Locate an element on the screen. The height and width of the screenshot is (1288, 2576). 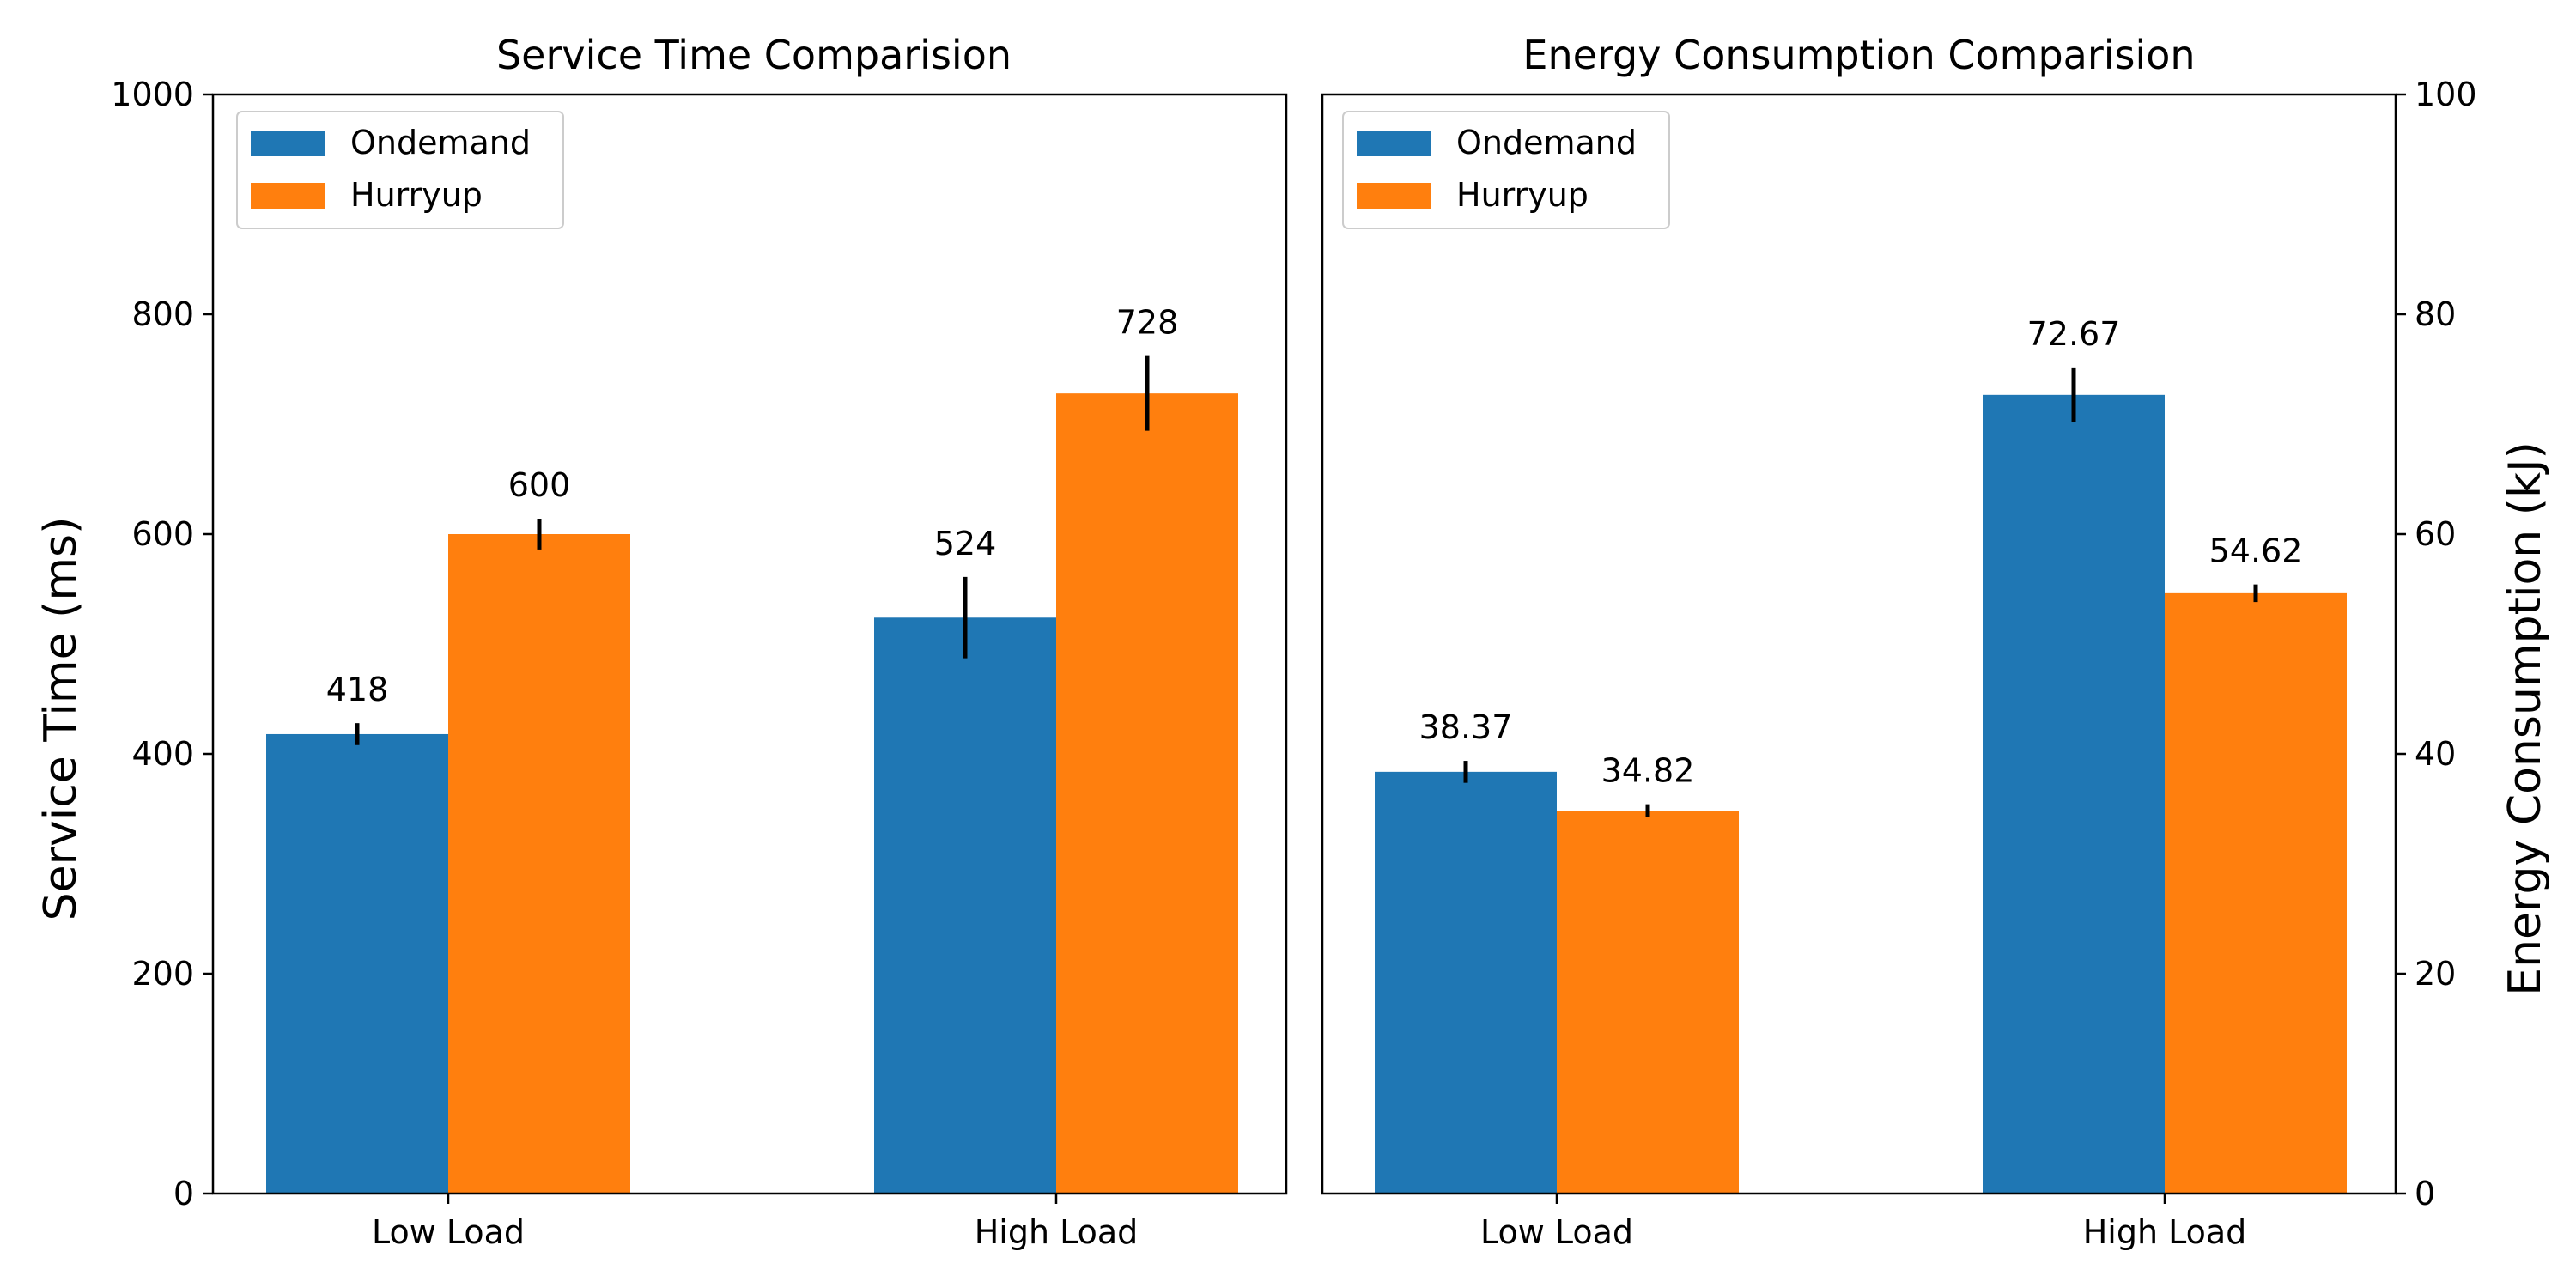
service-time-y-axis-label: Service Time (ms) is located at coordinates (61, 719).